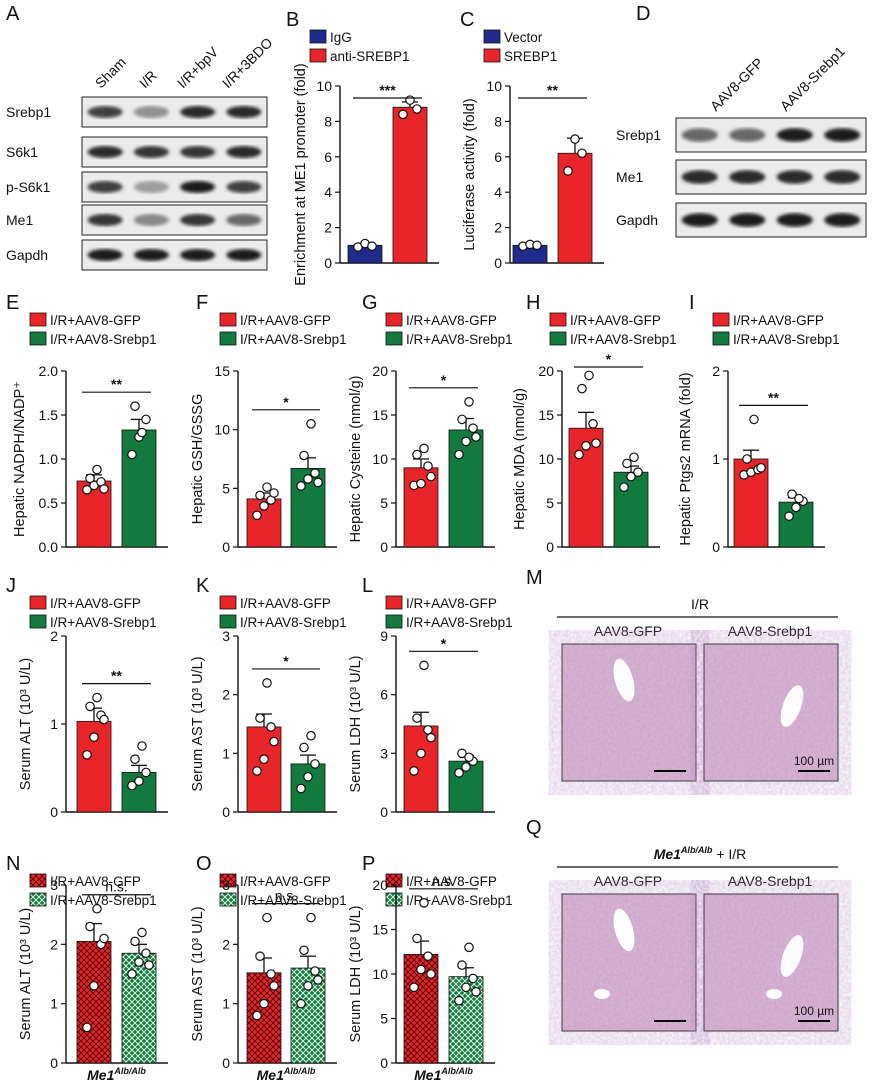  What do you see at coordinates (443, 1074) in the screenshot?
I see `x-axis-label: Me1Alb/Alb` at bounding box center [443, 1074].